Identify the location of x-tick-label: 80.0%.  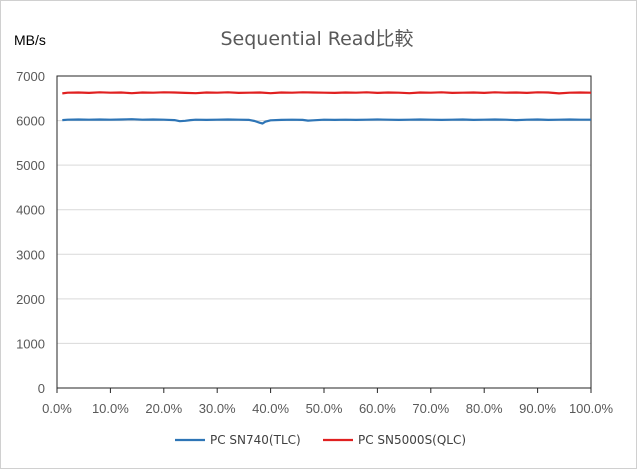
(484, 408).